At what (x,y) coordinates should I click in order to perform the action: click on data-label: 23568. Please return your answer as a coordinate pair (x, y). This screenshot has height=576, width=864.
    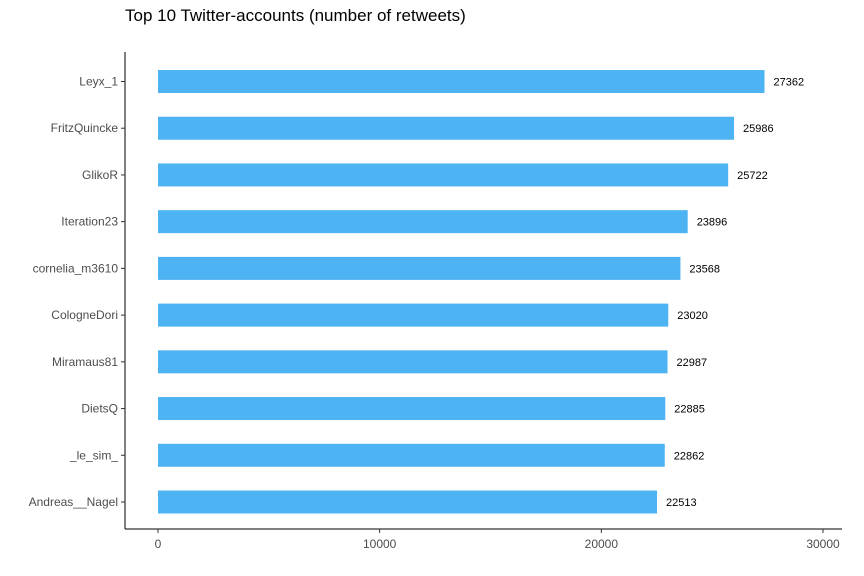
    Looking at the image, I should click on (704, 269).